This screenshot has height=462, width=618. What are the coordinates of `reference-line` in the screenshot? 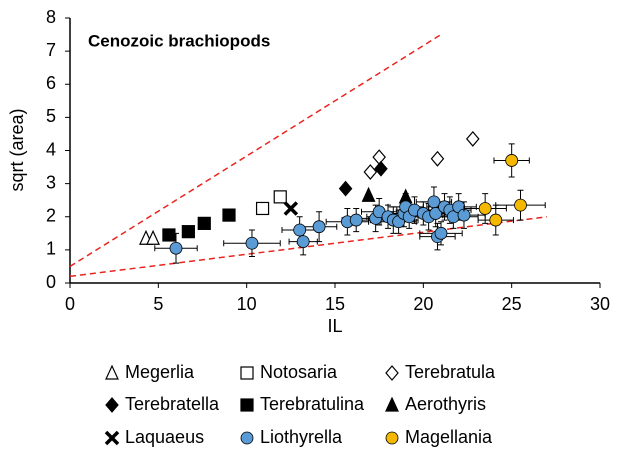 It's located at (308, 247).